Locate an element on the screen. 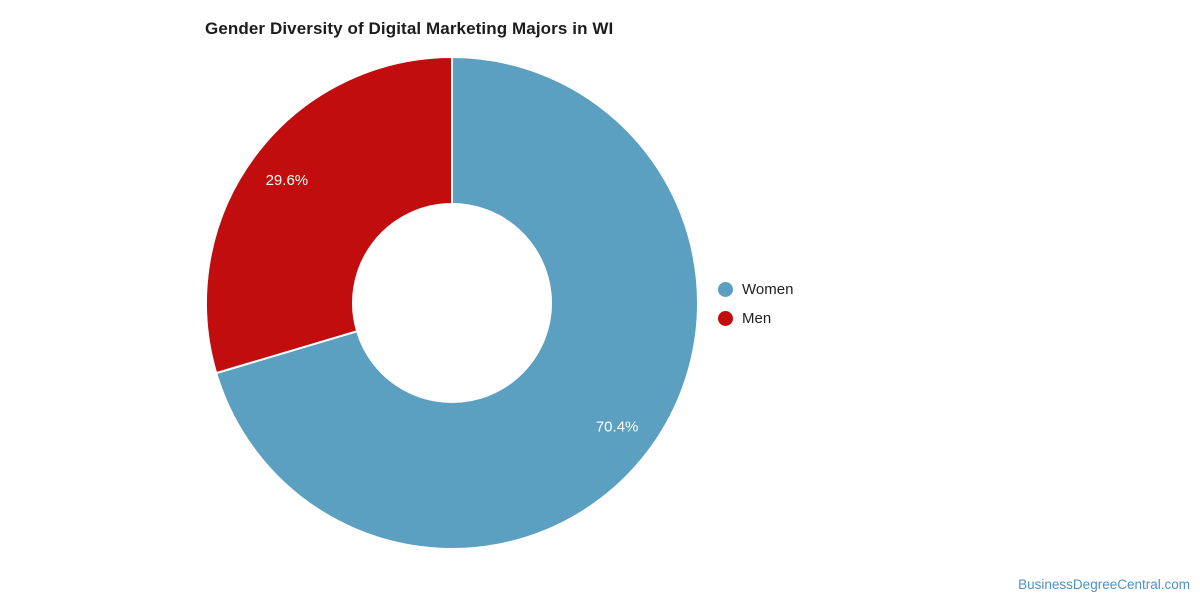 The height and width of the screenshot is (600, 1200). watermark-link: BusinessDegreeCentral.com is located at coordinates (1104, 584).